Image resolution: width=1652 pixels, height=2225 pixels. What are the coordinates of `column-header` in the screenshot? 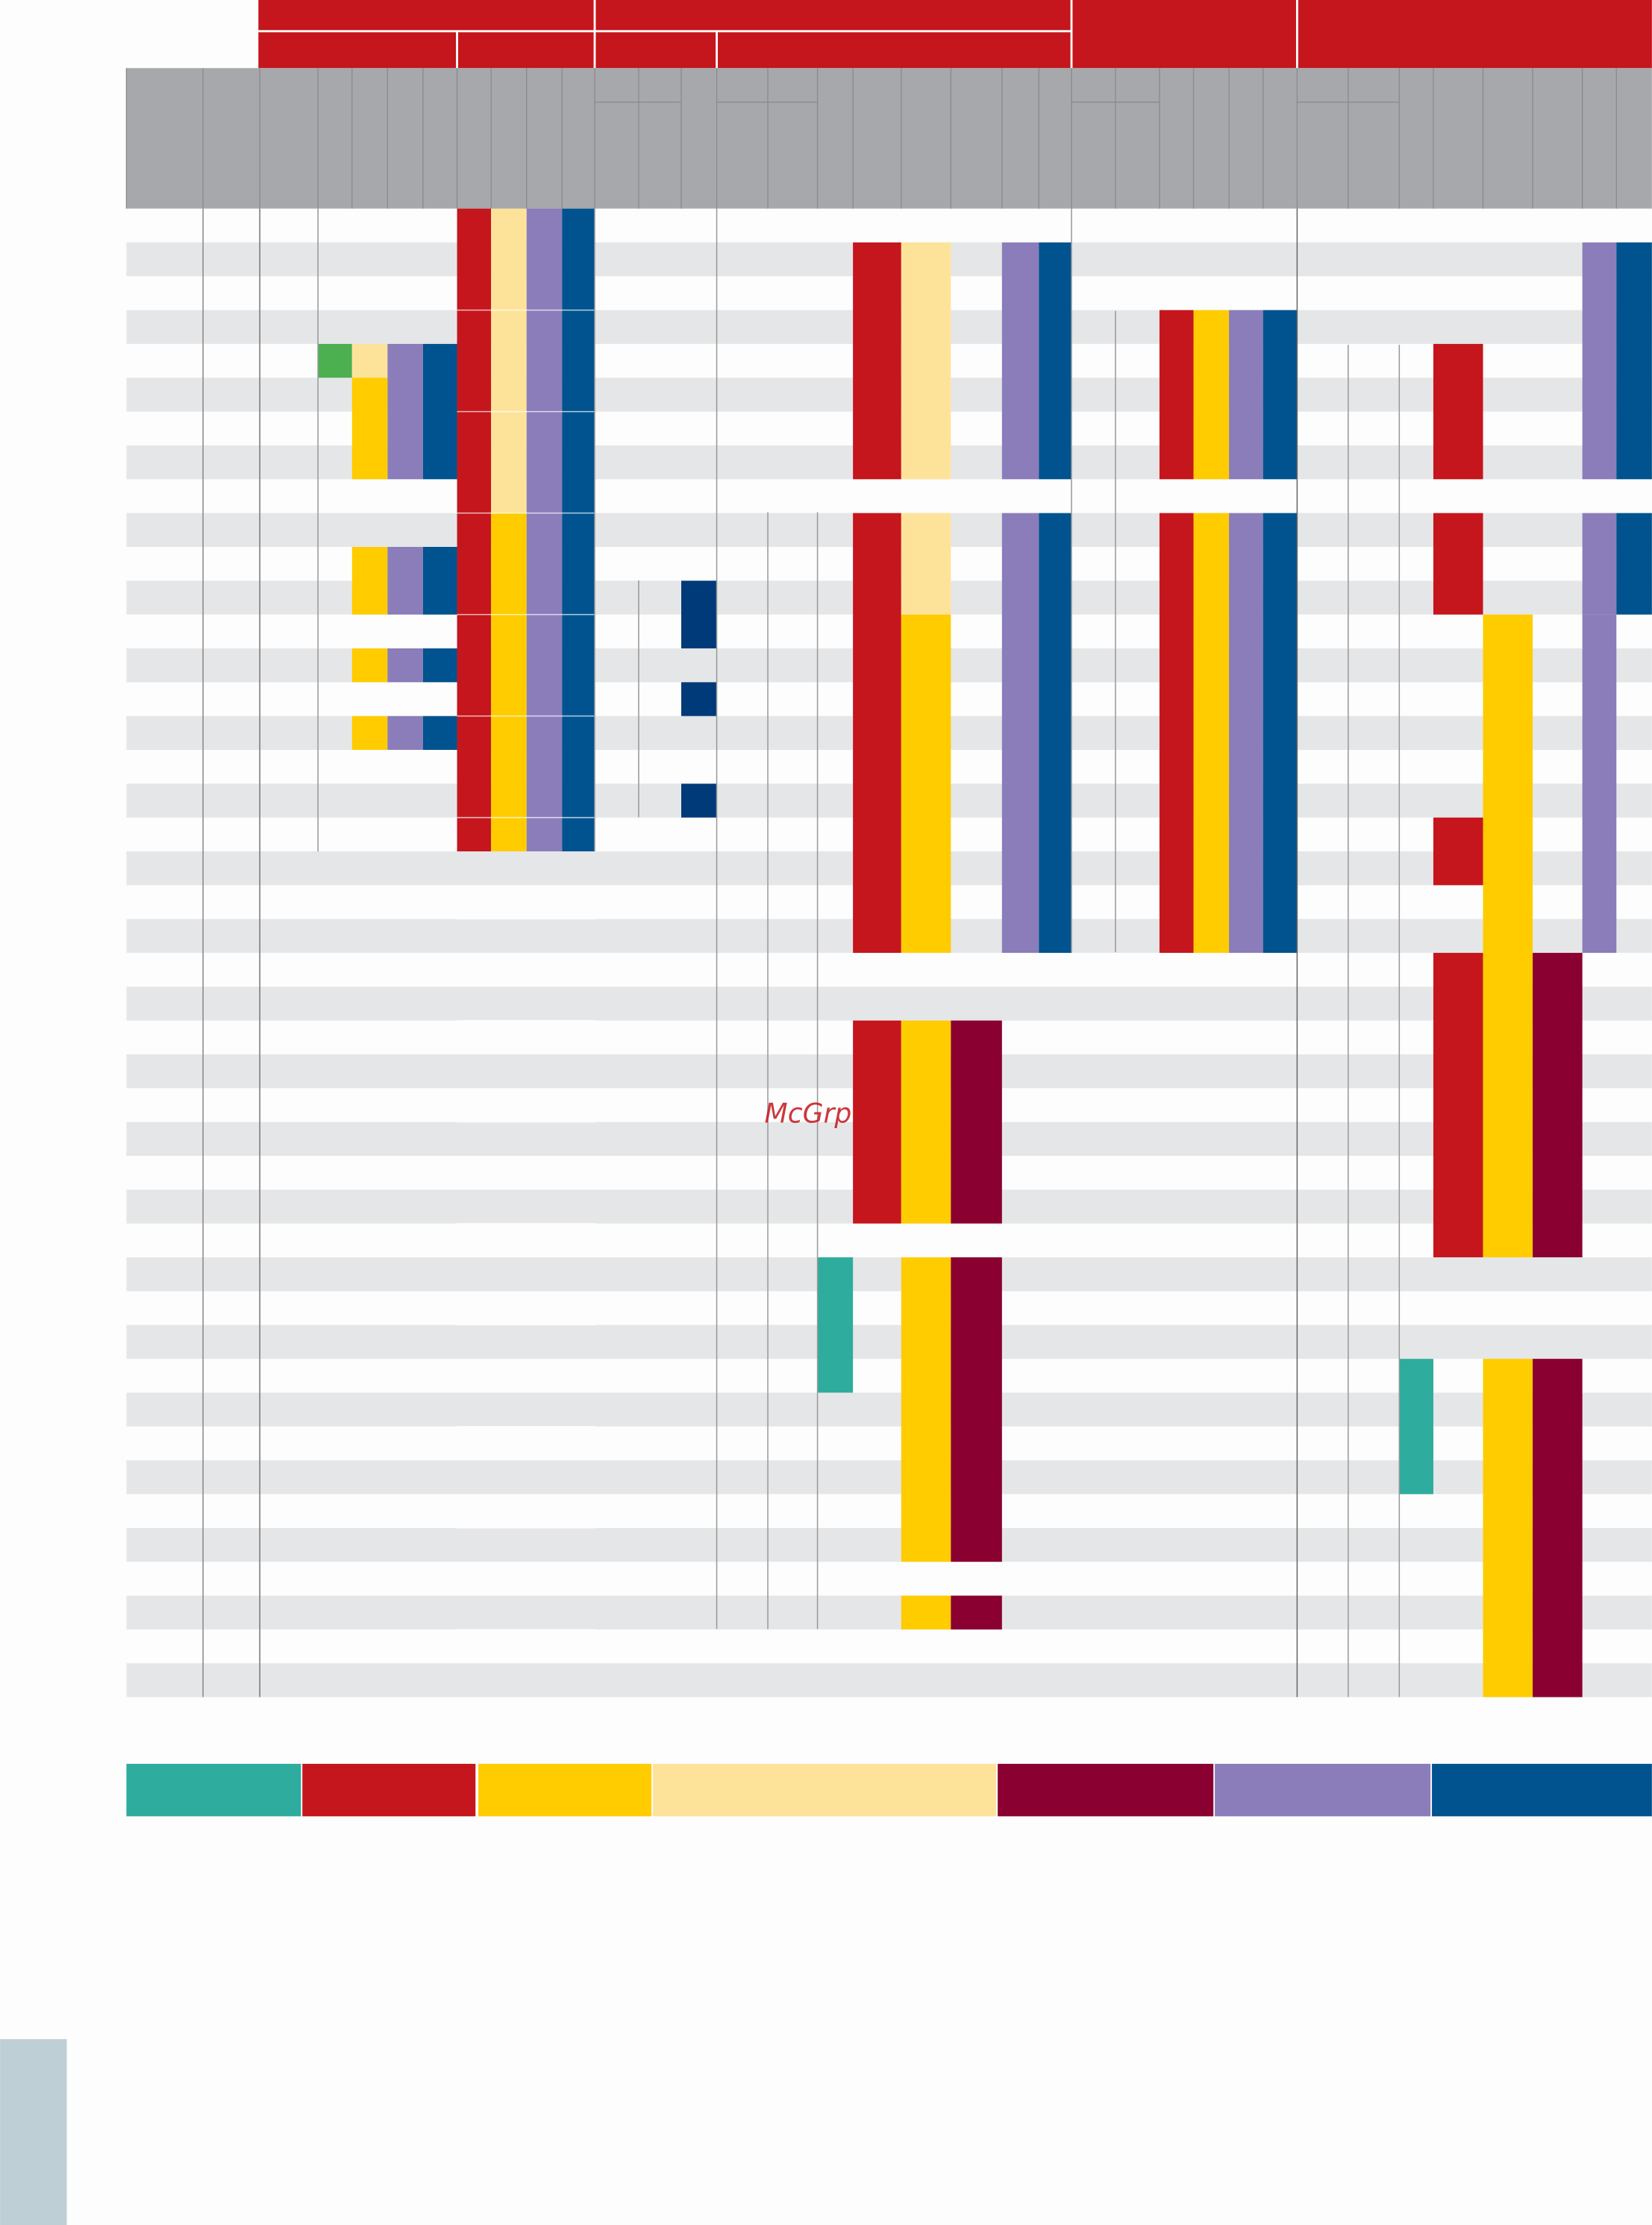 It's located at (889, 138).